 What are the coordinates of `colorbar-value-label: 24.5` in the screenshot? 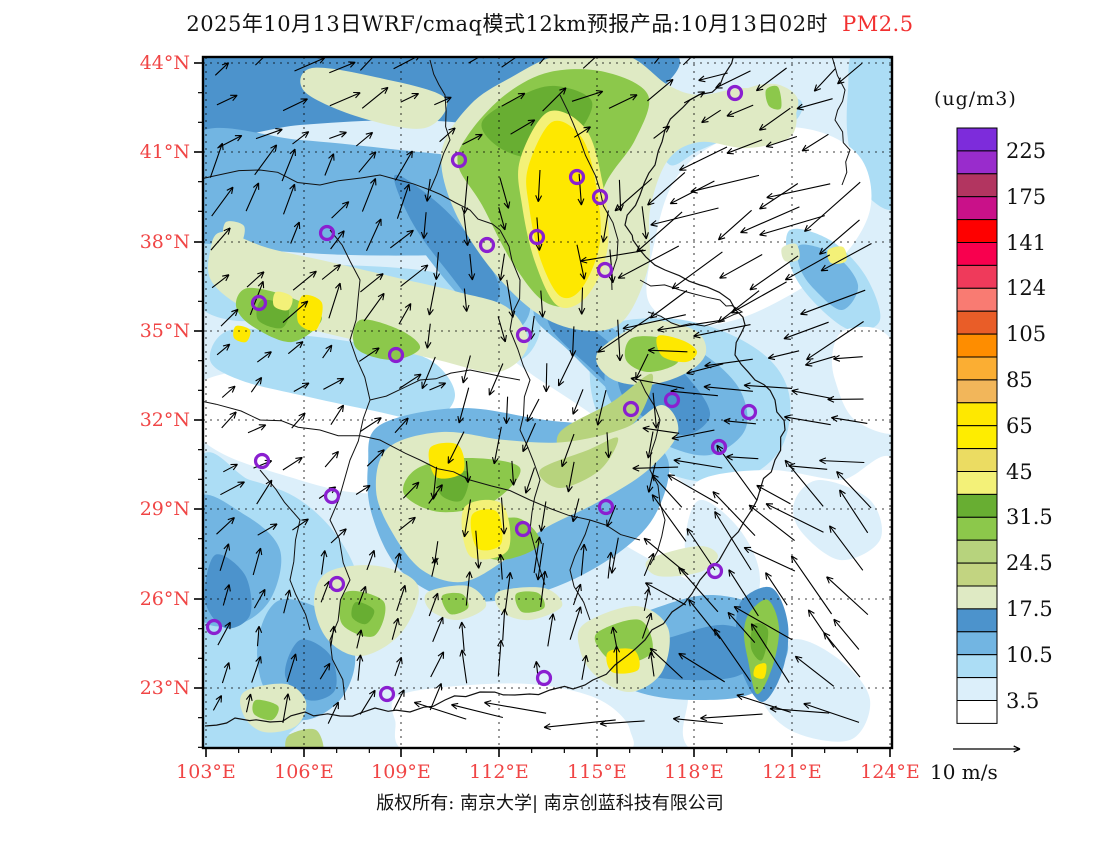 It's located at (1029, 563).